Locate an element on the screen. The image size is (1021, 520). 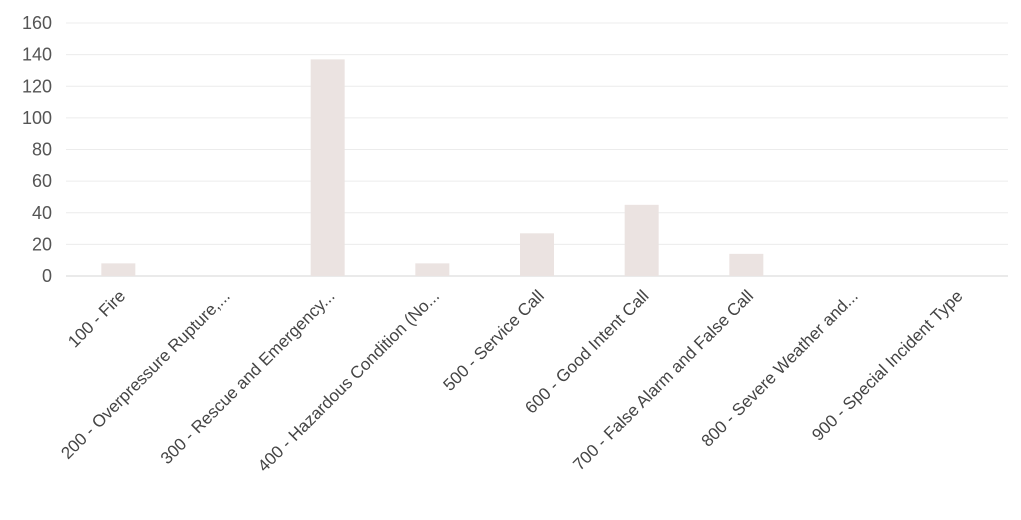
y-tick-label: 120 is located at coordinates (37, 86).